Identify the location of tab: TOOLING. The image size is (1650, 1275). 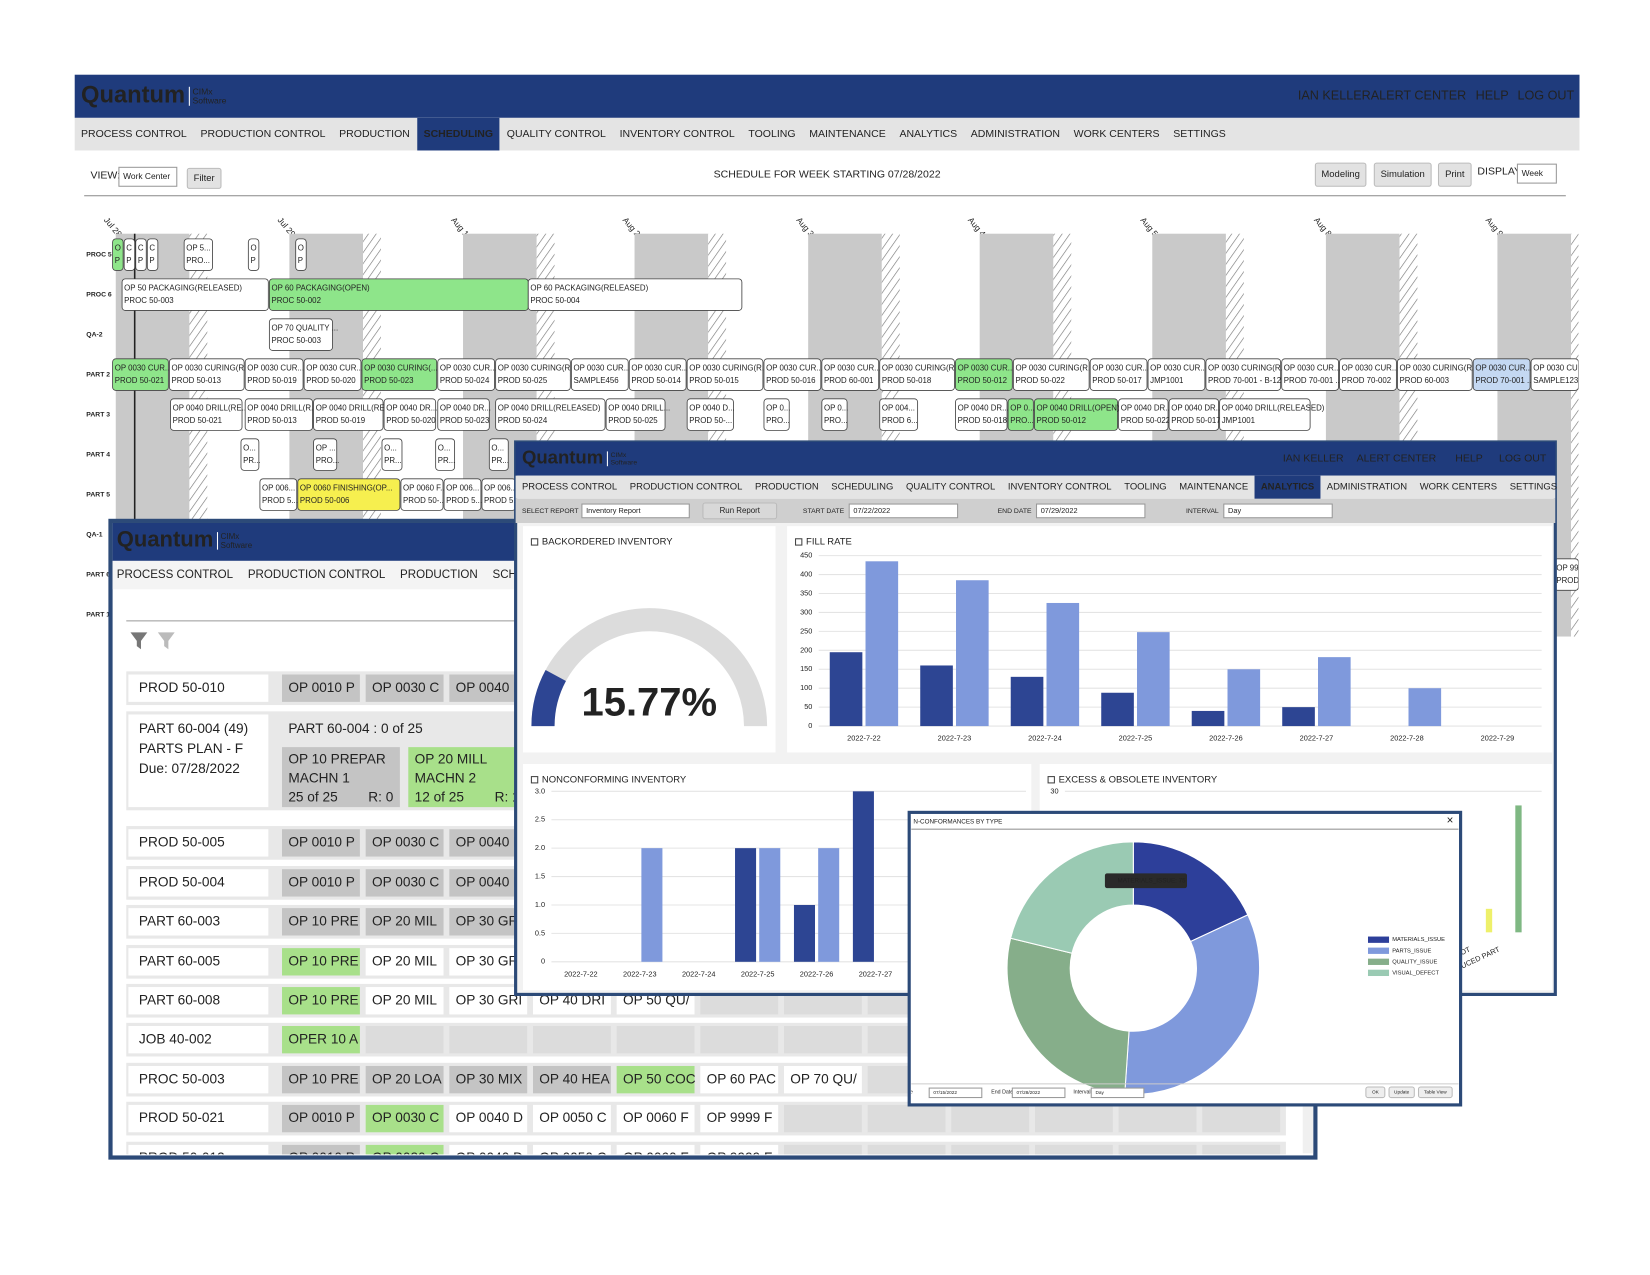
(1145, 487).